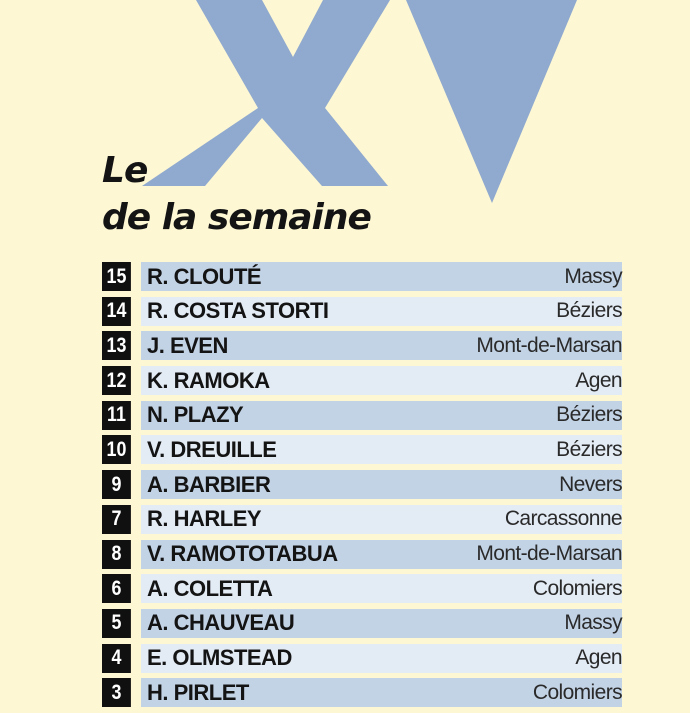 This screenshot has height=713, width=690. I want to click on jersey-number: 14, so click(116, 311).